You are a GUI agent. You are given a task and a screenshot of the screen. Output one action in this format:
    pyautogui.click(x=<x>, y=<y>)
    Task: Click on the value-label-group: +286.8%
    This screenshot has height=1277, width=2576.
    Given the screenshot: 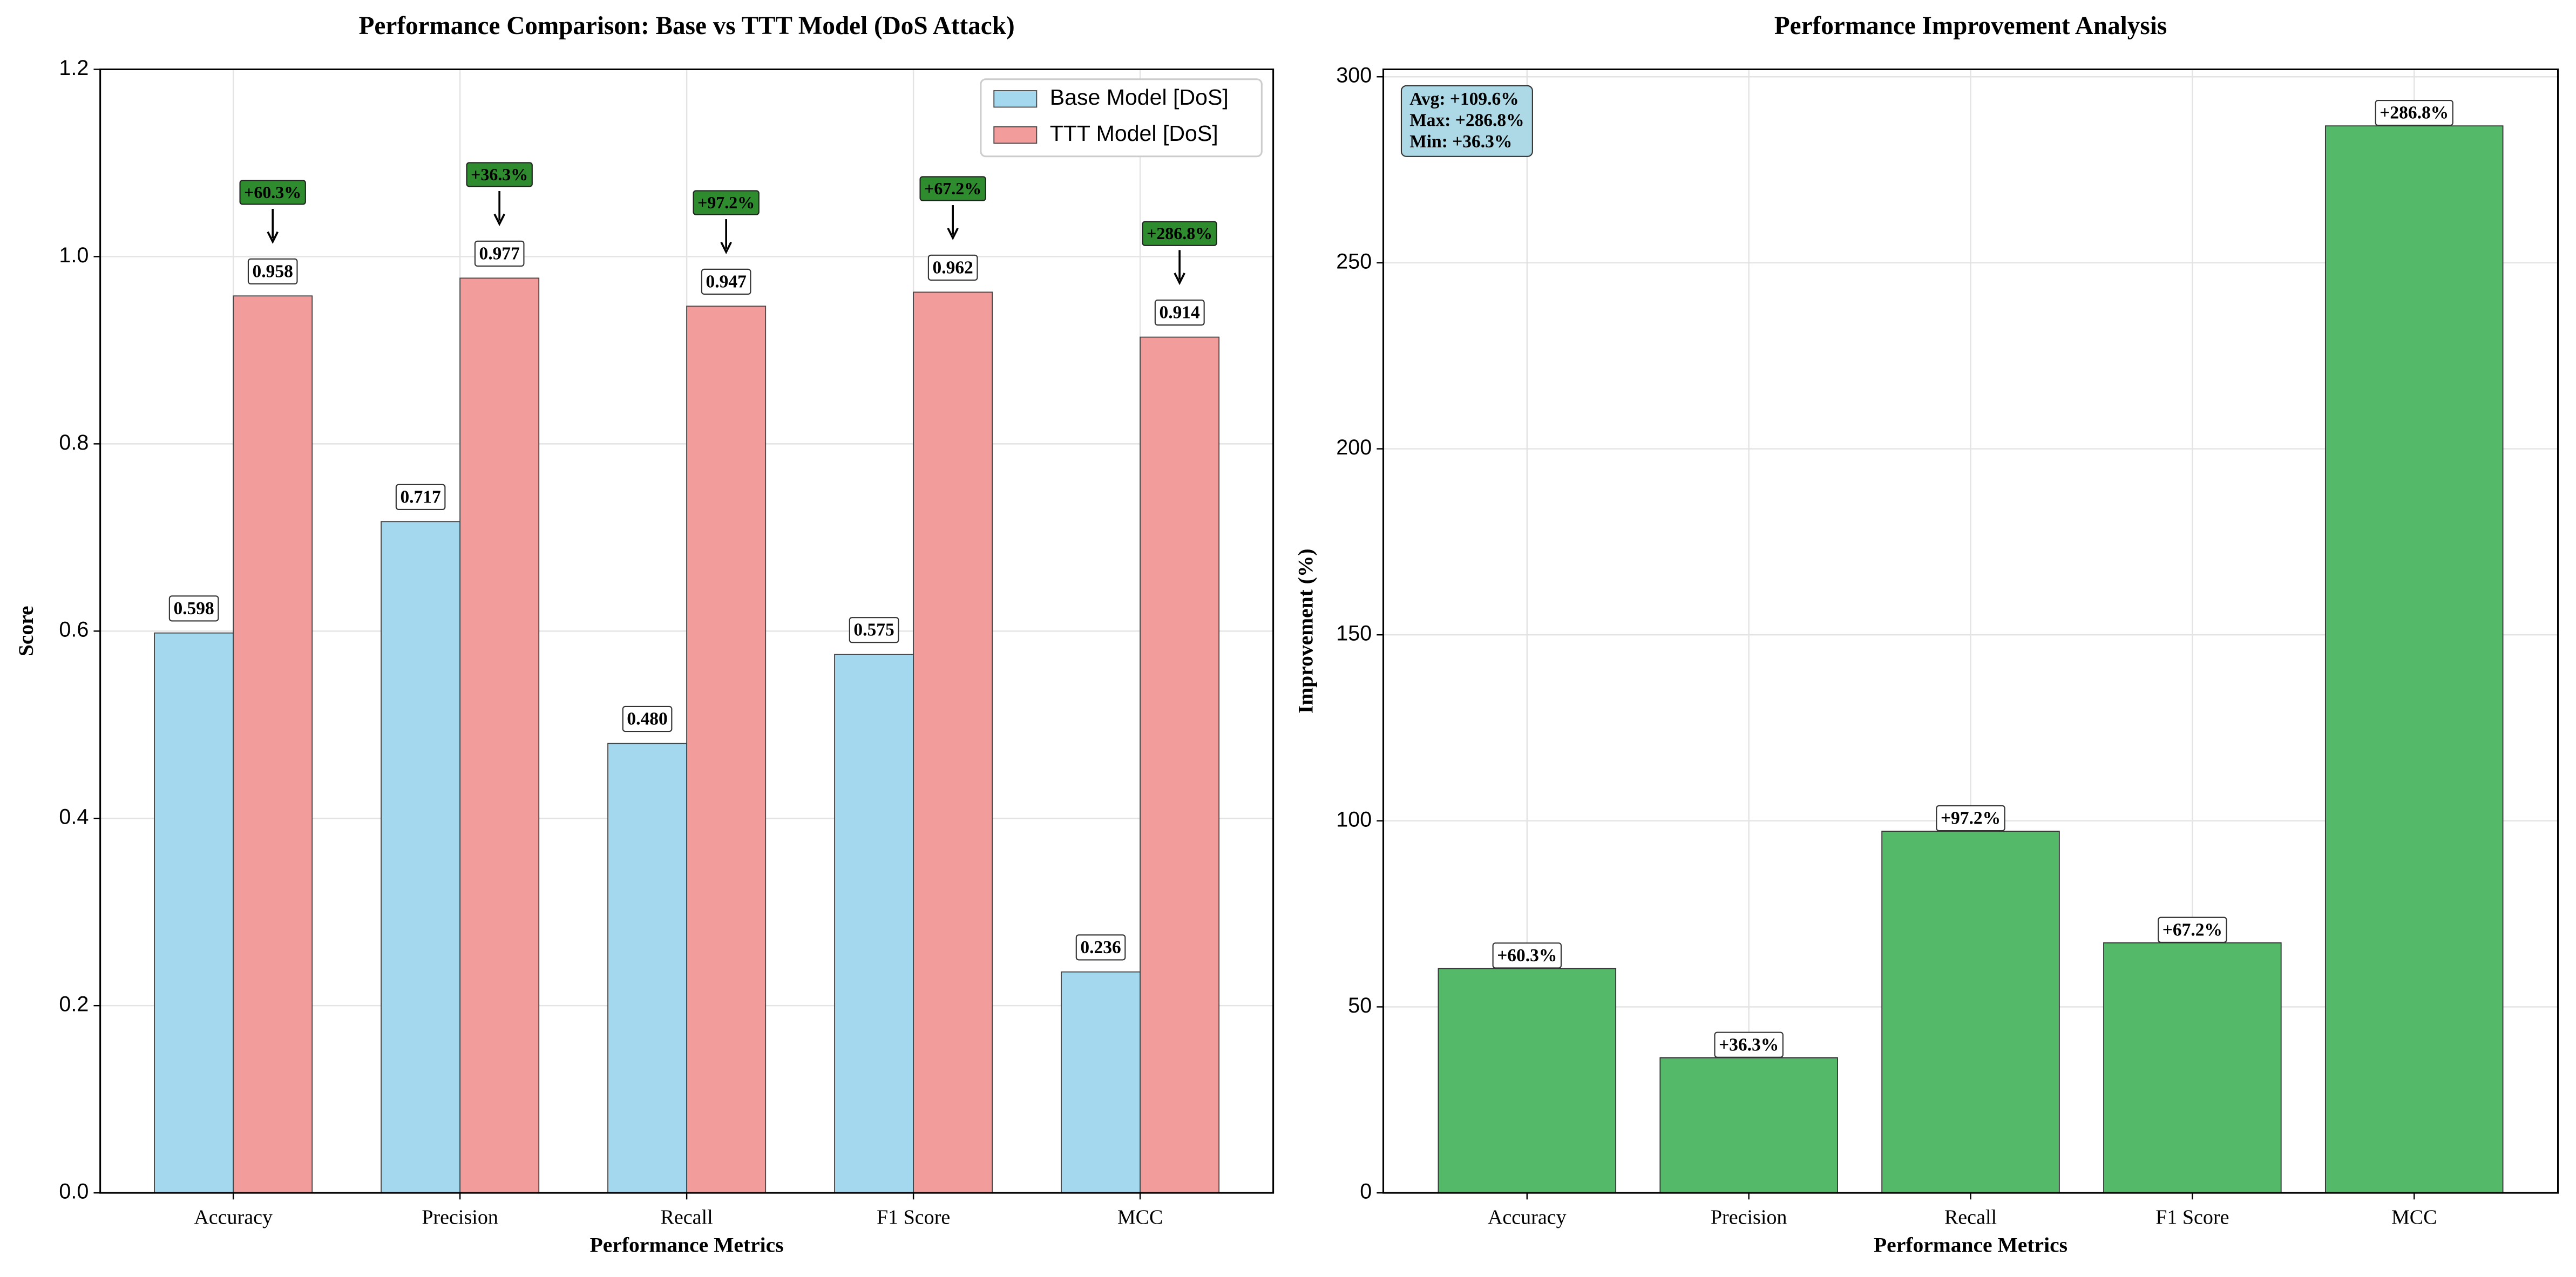 What is the action you would take?
    pyautogui.click(x=2414, y=112)
    